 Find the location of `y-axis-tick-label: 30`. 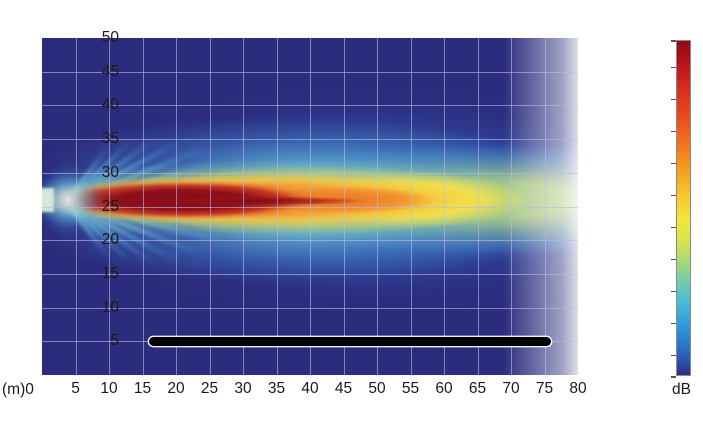

y-axis-tick-label: 30 is located at coordinates (110, 172).